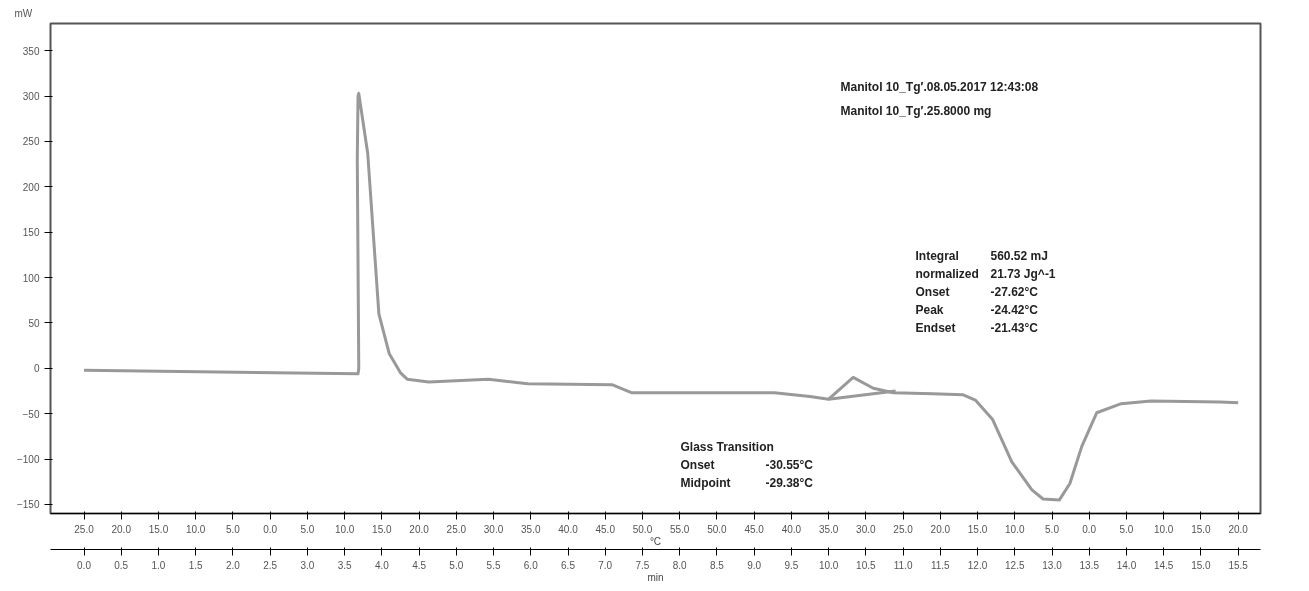  I want to click on x-tick-label: 1.5, so click(196, 565).